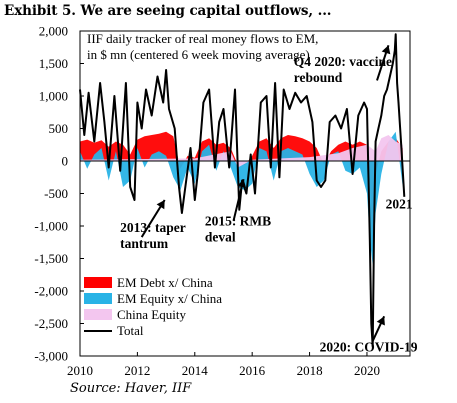 This screenshot has height=403, width=457. Describe the element at coordinates (241, 151) in the screenshot. I see `series-area` at that location.